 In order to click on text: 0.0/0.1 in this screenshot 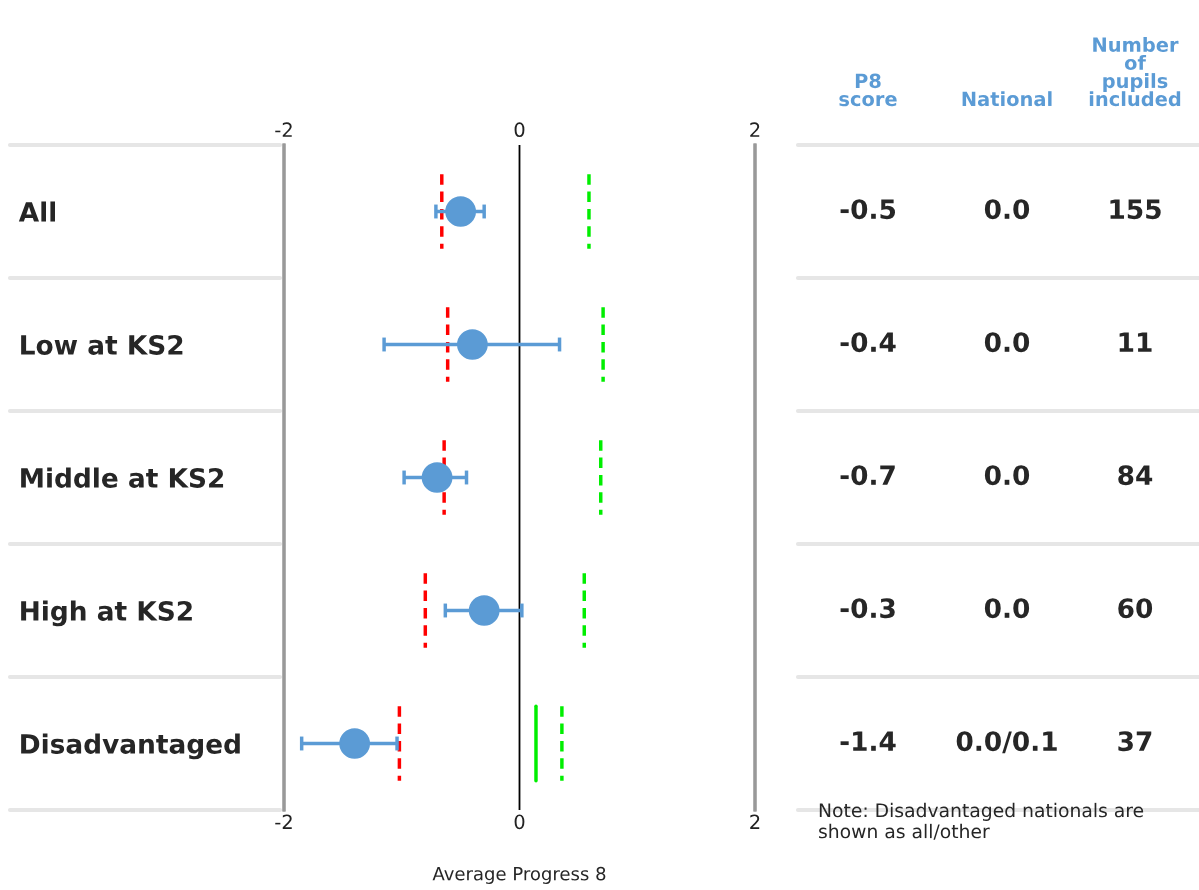, I will do `click(1006, 742)`.